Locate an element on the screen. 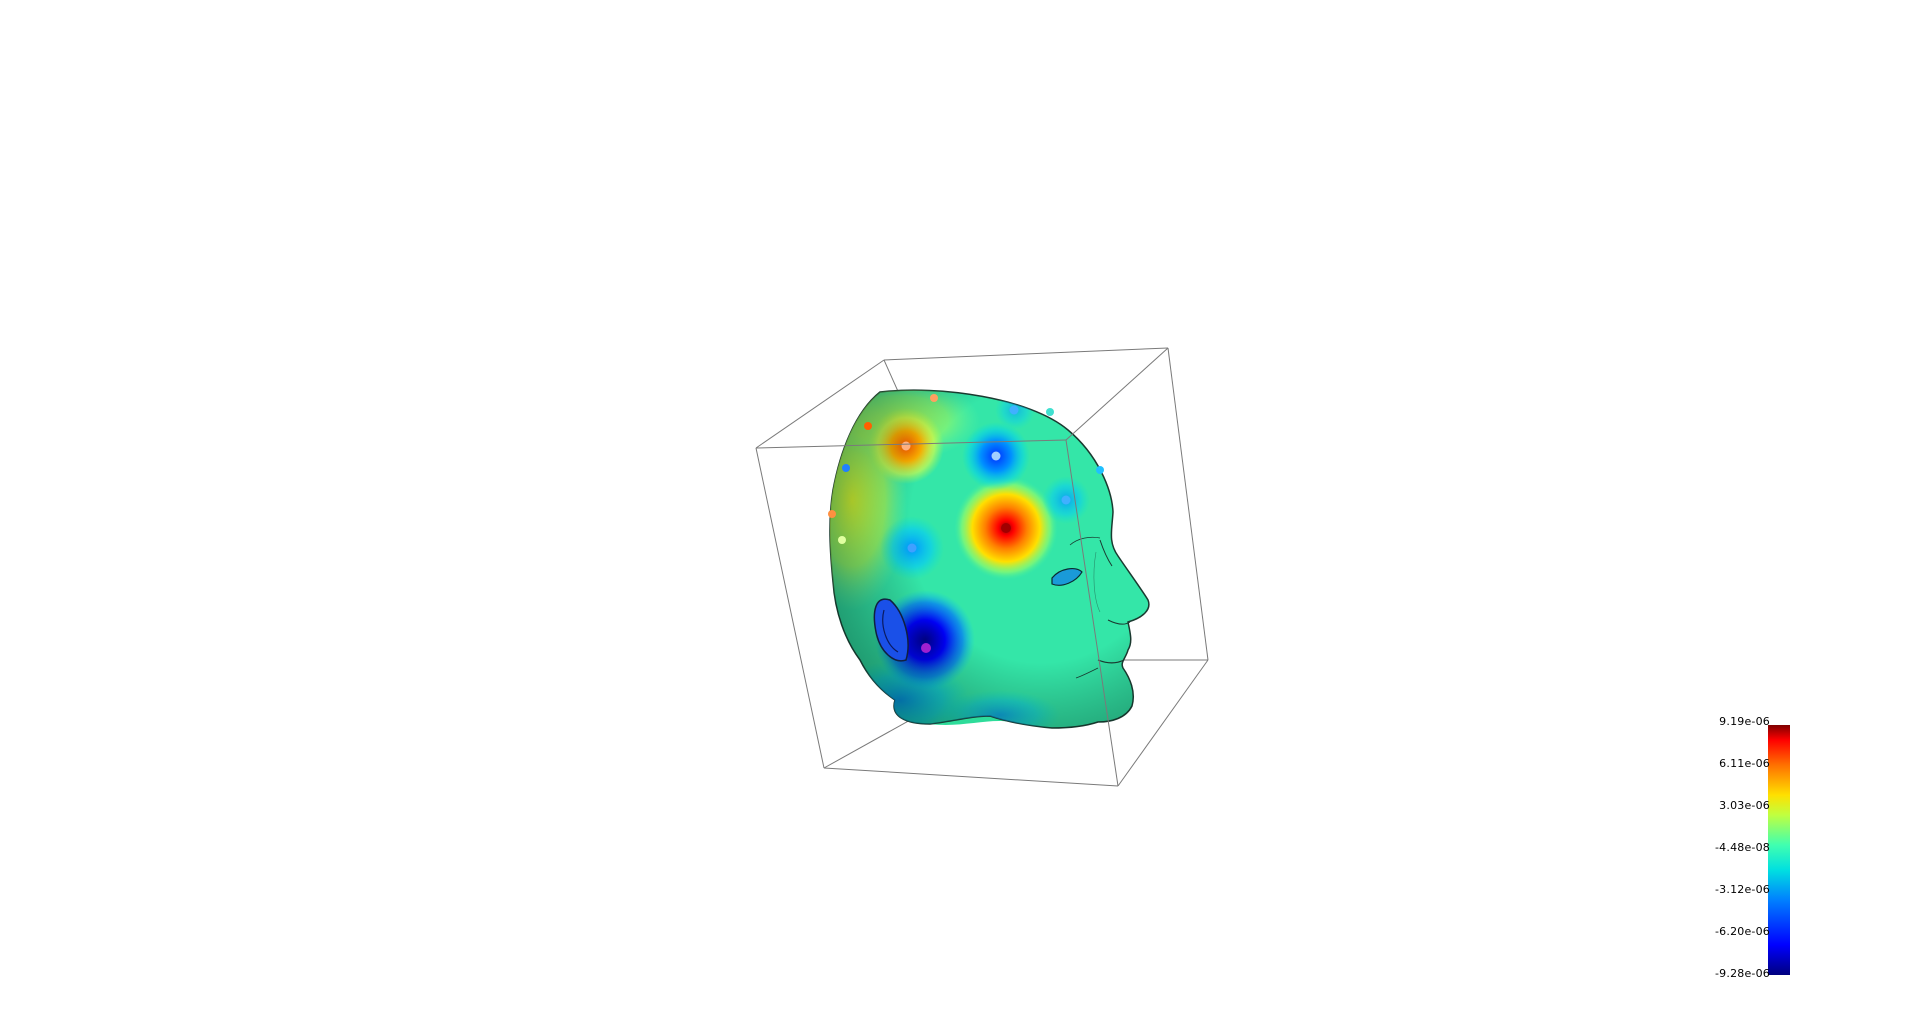 This screenshot has height=1017, width=1920. electrode-markers is located at coordinates (966, 523).